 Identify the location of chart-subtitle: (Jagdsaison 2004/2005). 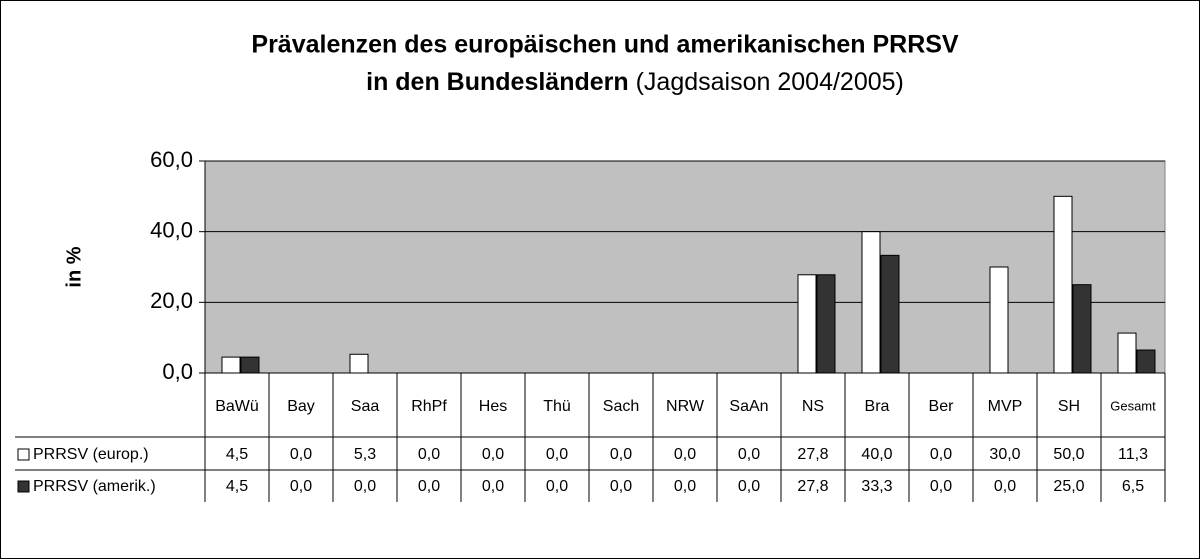
(770, 82).